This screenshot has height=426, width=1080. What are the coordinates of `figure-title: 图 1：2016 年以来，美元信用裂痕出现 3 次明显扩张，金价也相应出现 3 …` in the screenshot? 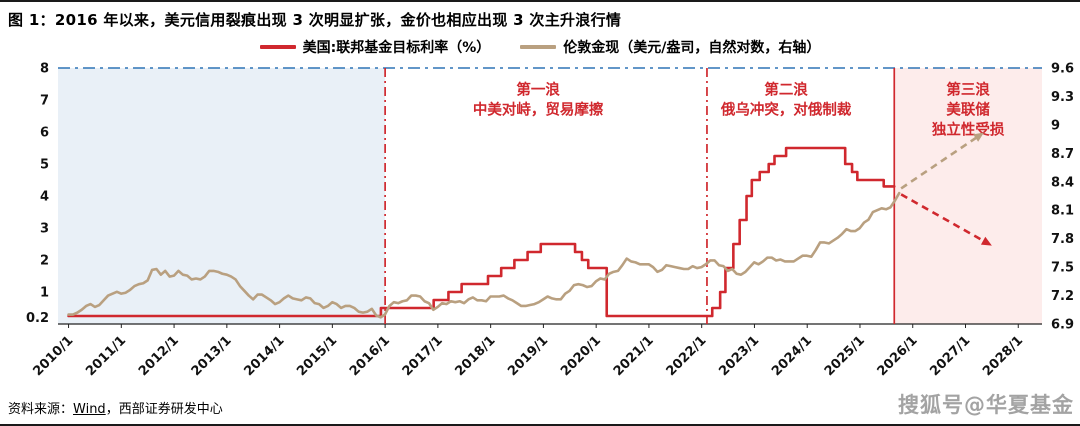 It's located at (315, 20).